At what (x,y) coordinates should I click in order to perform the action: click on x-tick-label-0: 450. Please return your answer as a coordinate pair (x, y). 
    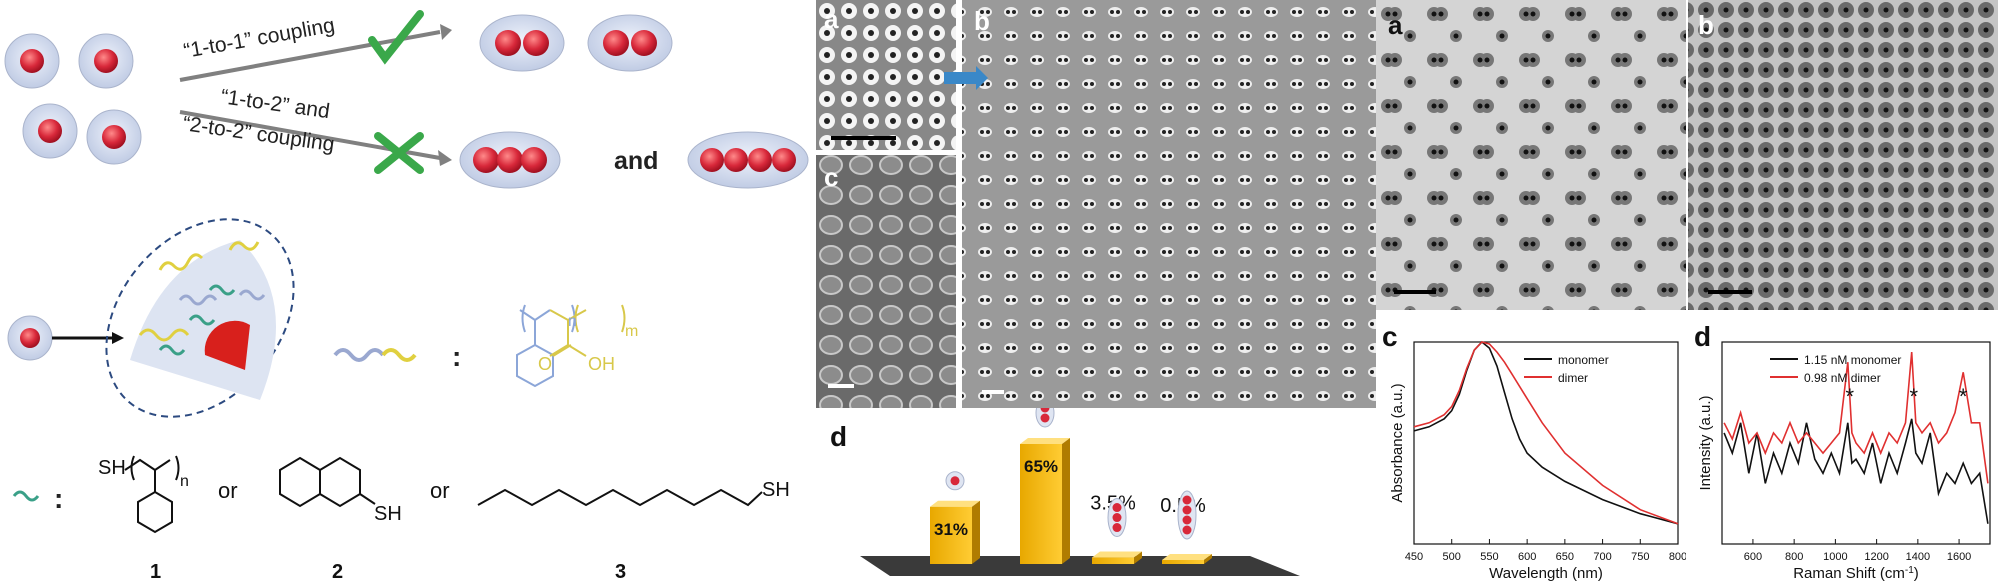
    Looking at the image, I should click on (1414, 557).